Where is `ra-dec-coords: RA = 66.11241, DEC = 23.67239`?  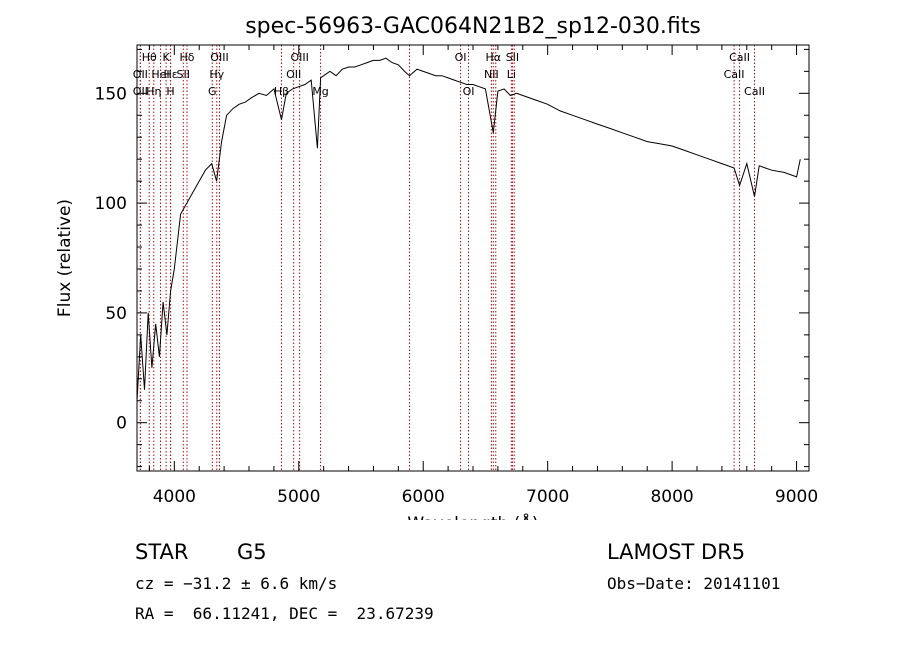
ra-dec-coords: RA = 66.11241, DEC = 23.67239 is located at coordinates (284, 613).